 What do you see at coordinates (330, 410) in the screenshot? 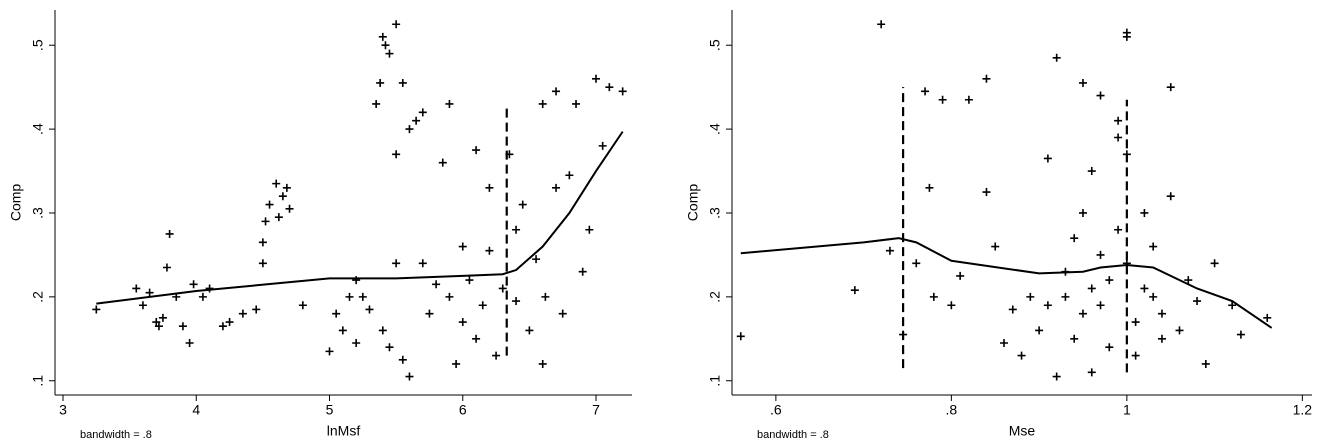
I see `x-tick-label: 5` at bounding box center [330, 410].